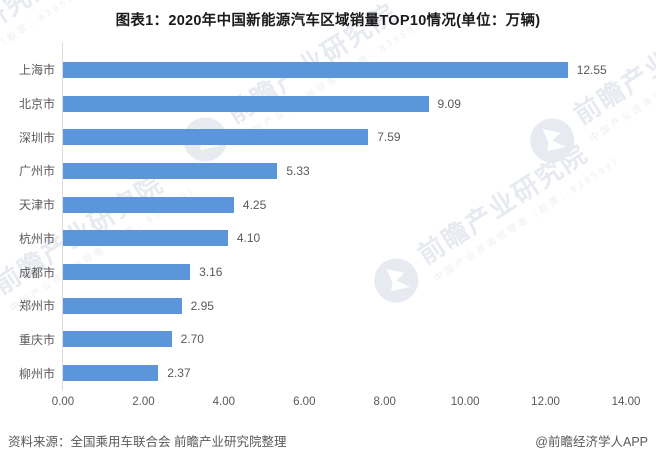 Image resolution: width=656 pixels, height=458 pixels. What do you see at coordinates (545, 402) in the screenshot?
I see `x-tick-label: 12.00` at bounding box center [545, 402].